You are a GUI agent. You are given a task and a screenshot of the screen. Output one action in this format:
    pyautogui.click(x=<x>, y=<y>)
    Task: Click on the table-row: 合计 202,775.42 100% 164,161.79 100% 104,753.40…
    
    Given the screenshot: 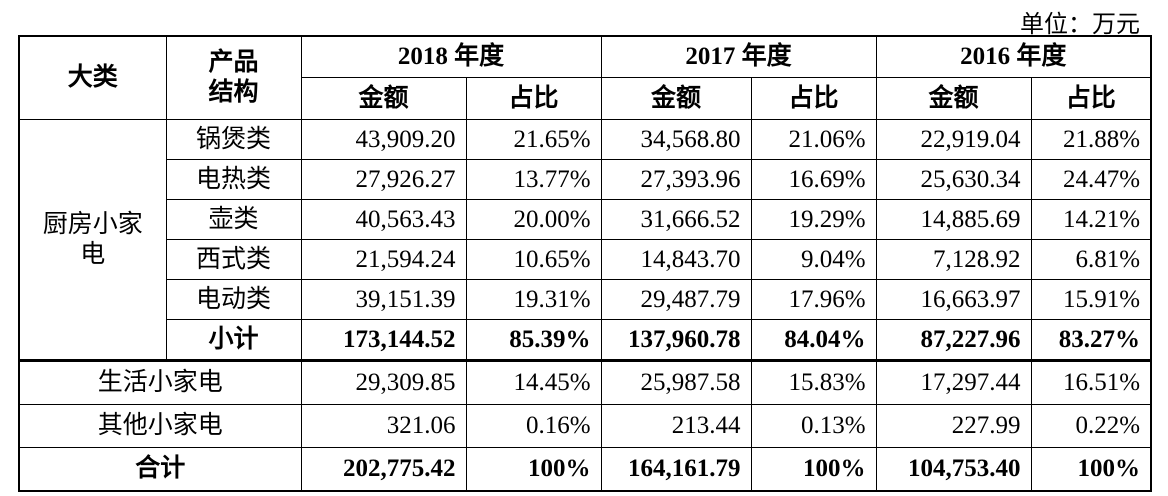 What is the action you would take?
    pyautogui.click(x=585, y=469)
    